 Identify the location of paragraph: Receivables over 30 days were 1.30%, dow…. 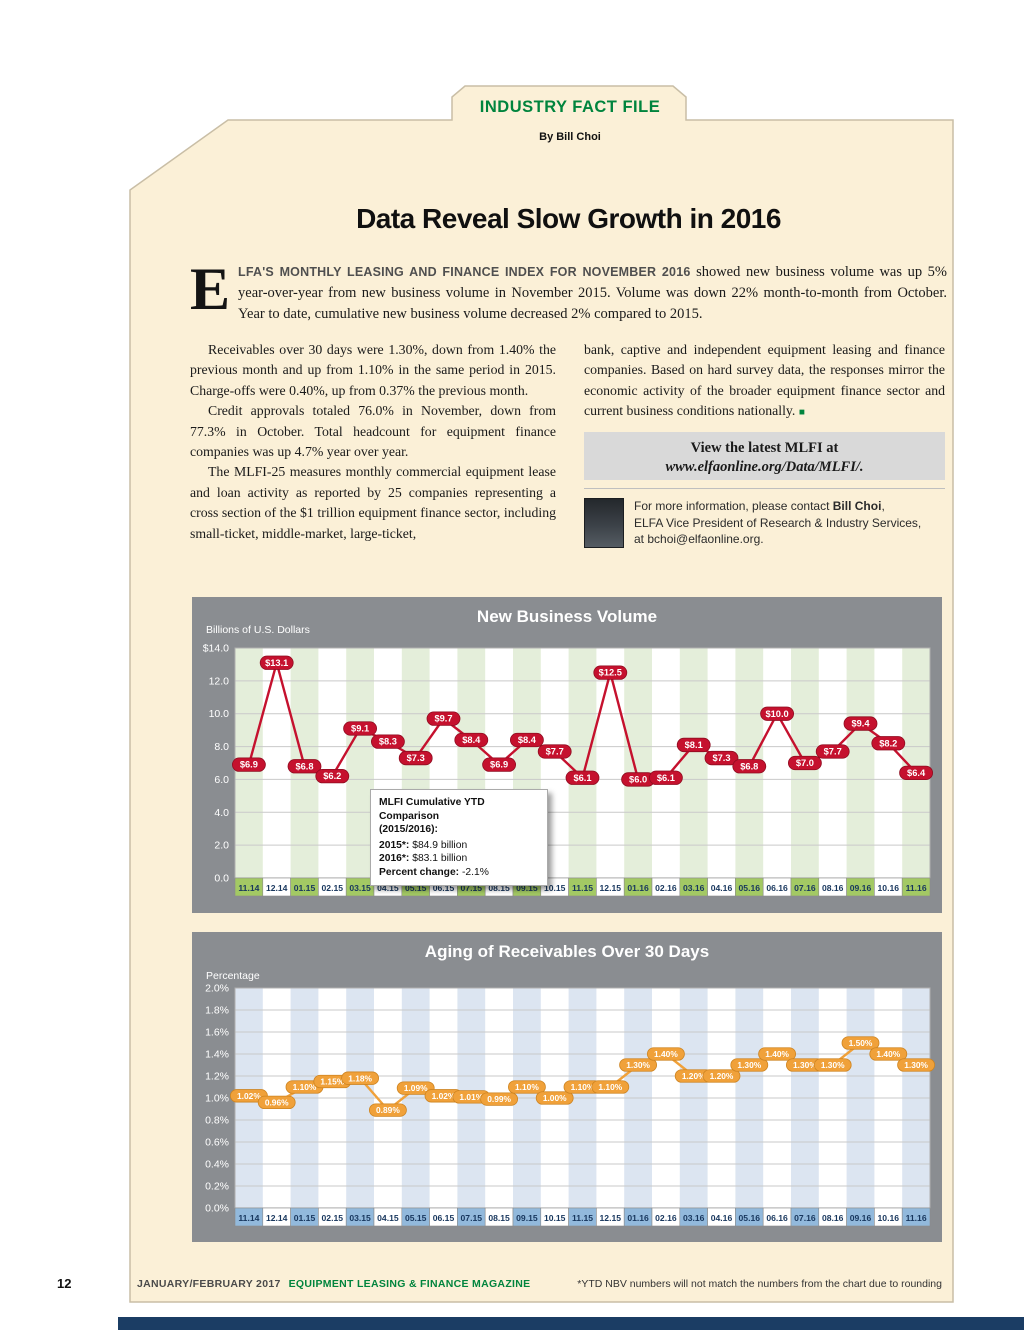
(373, 370).